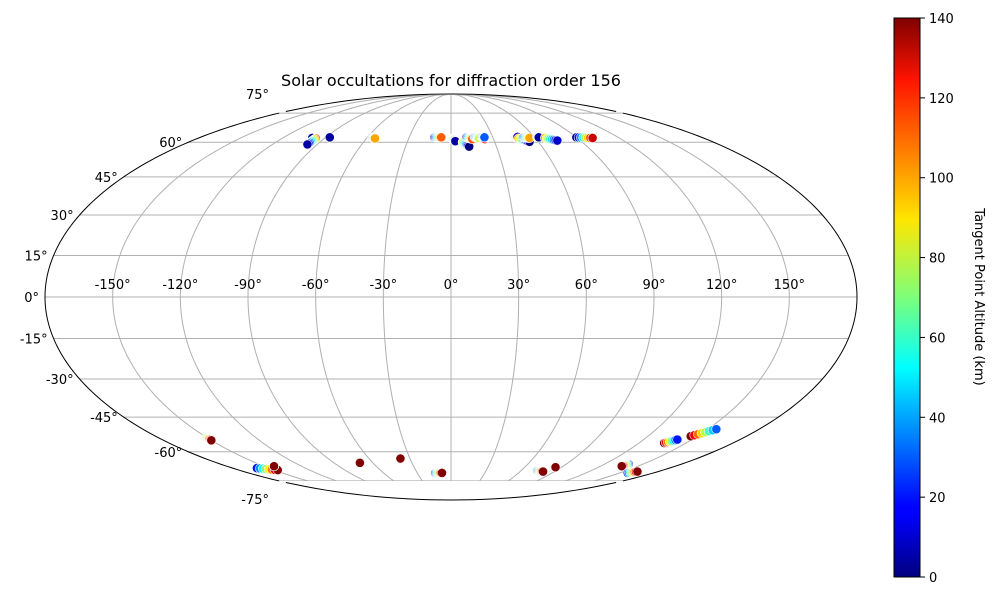 The height and width of the screenshot is (600, 1000). Describe the element at coordinates (34, 340) in the screenshot. I see `latitude-tick-label: -15°` at that location.